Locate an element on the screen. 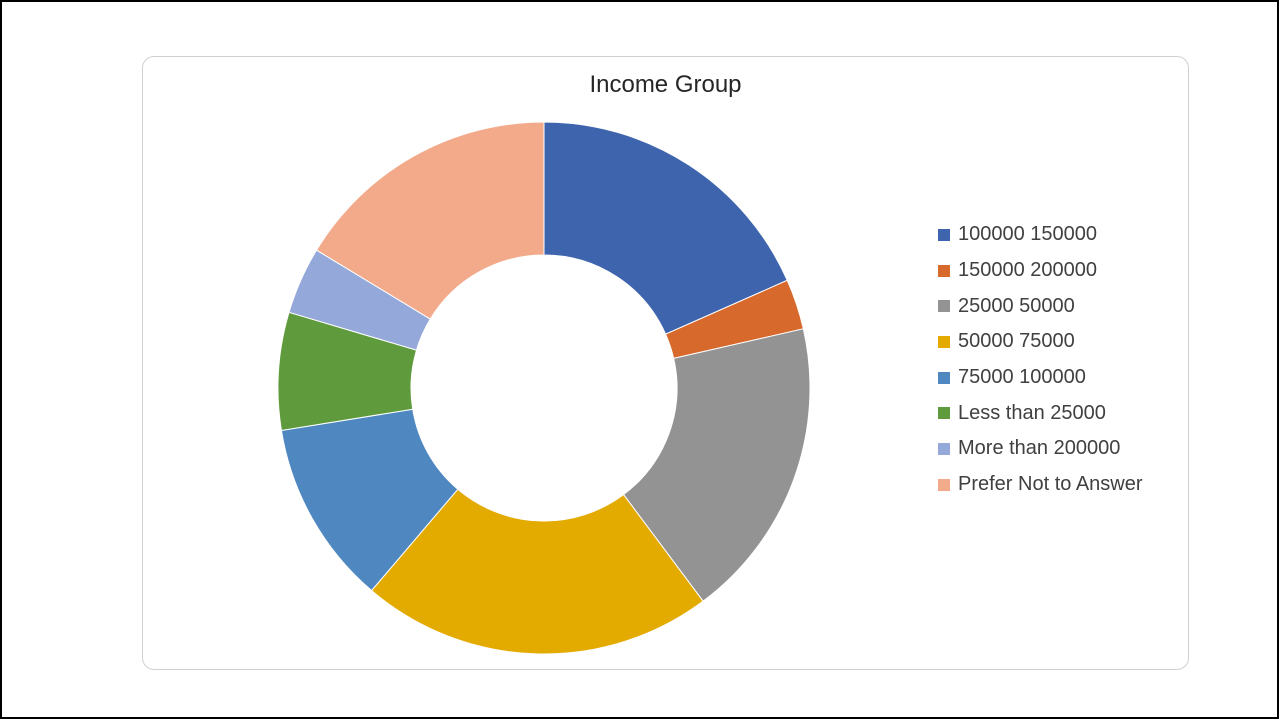 The image size is (1279, 719). legend-item: More than 200000 is located at coordinates (1040, 449).